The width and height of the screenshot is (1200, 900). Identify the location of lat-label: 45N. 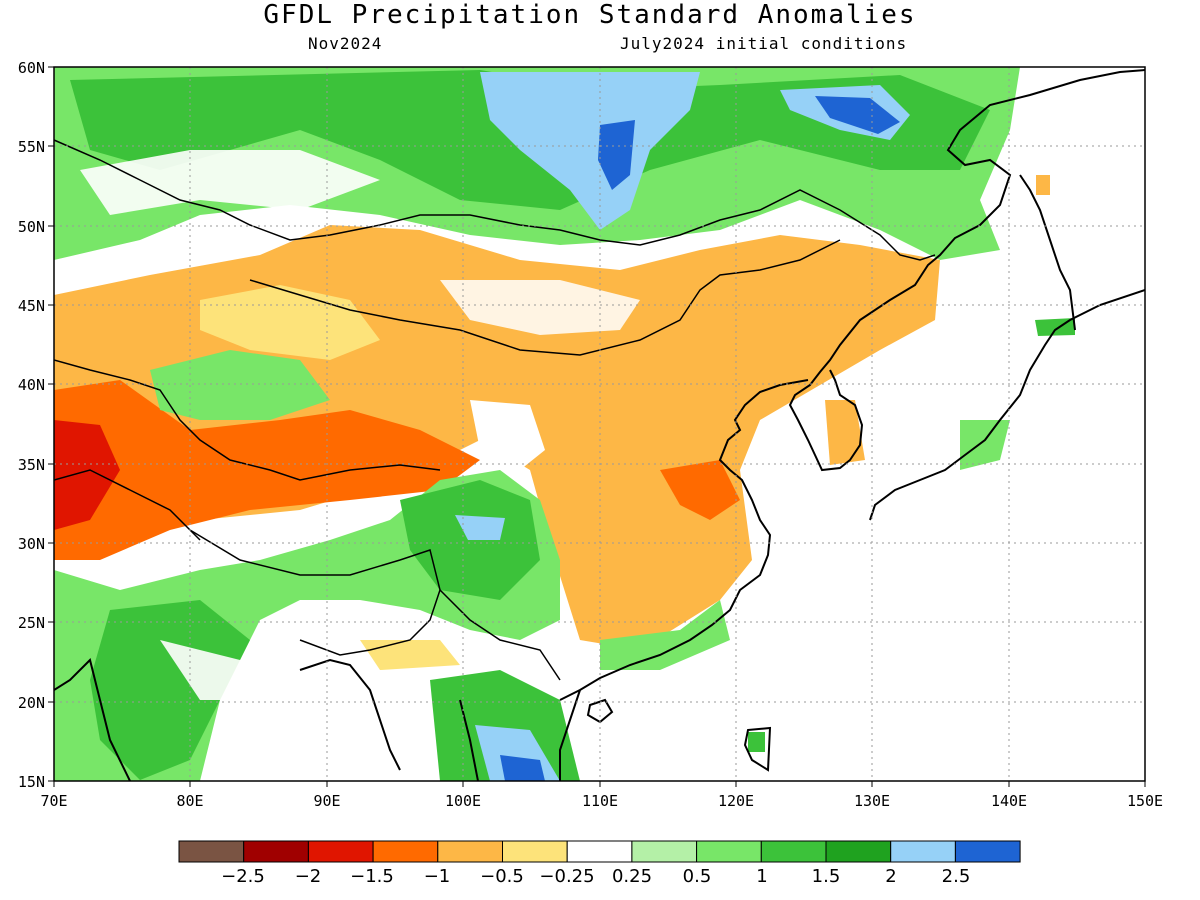
(31, 306).